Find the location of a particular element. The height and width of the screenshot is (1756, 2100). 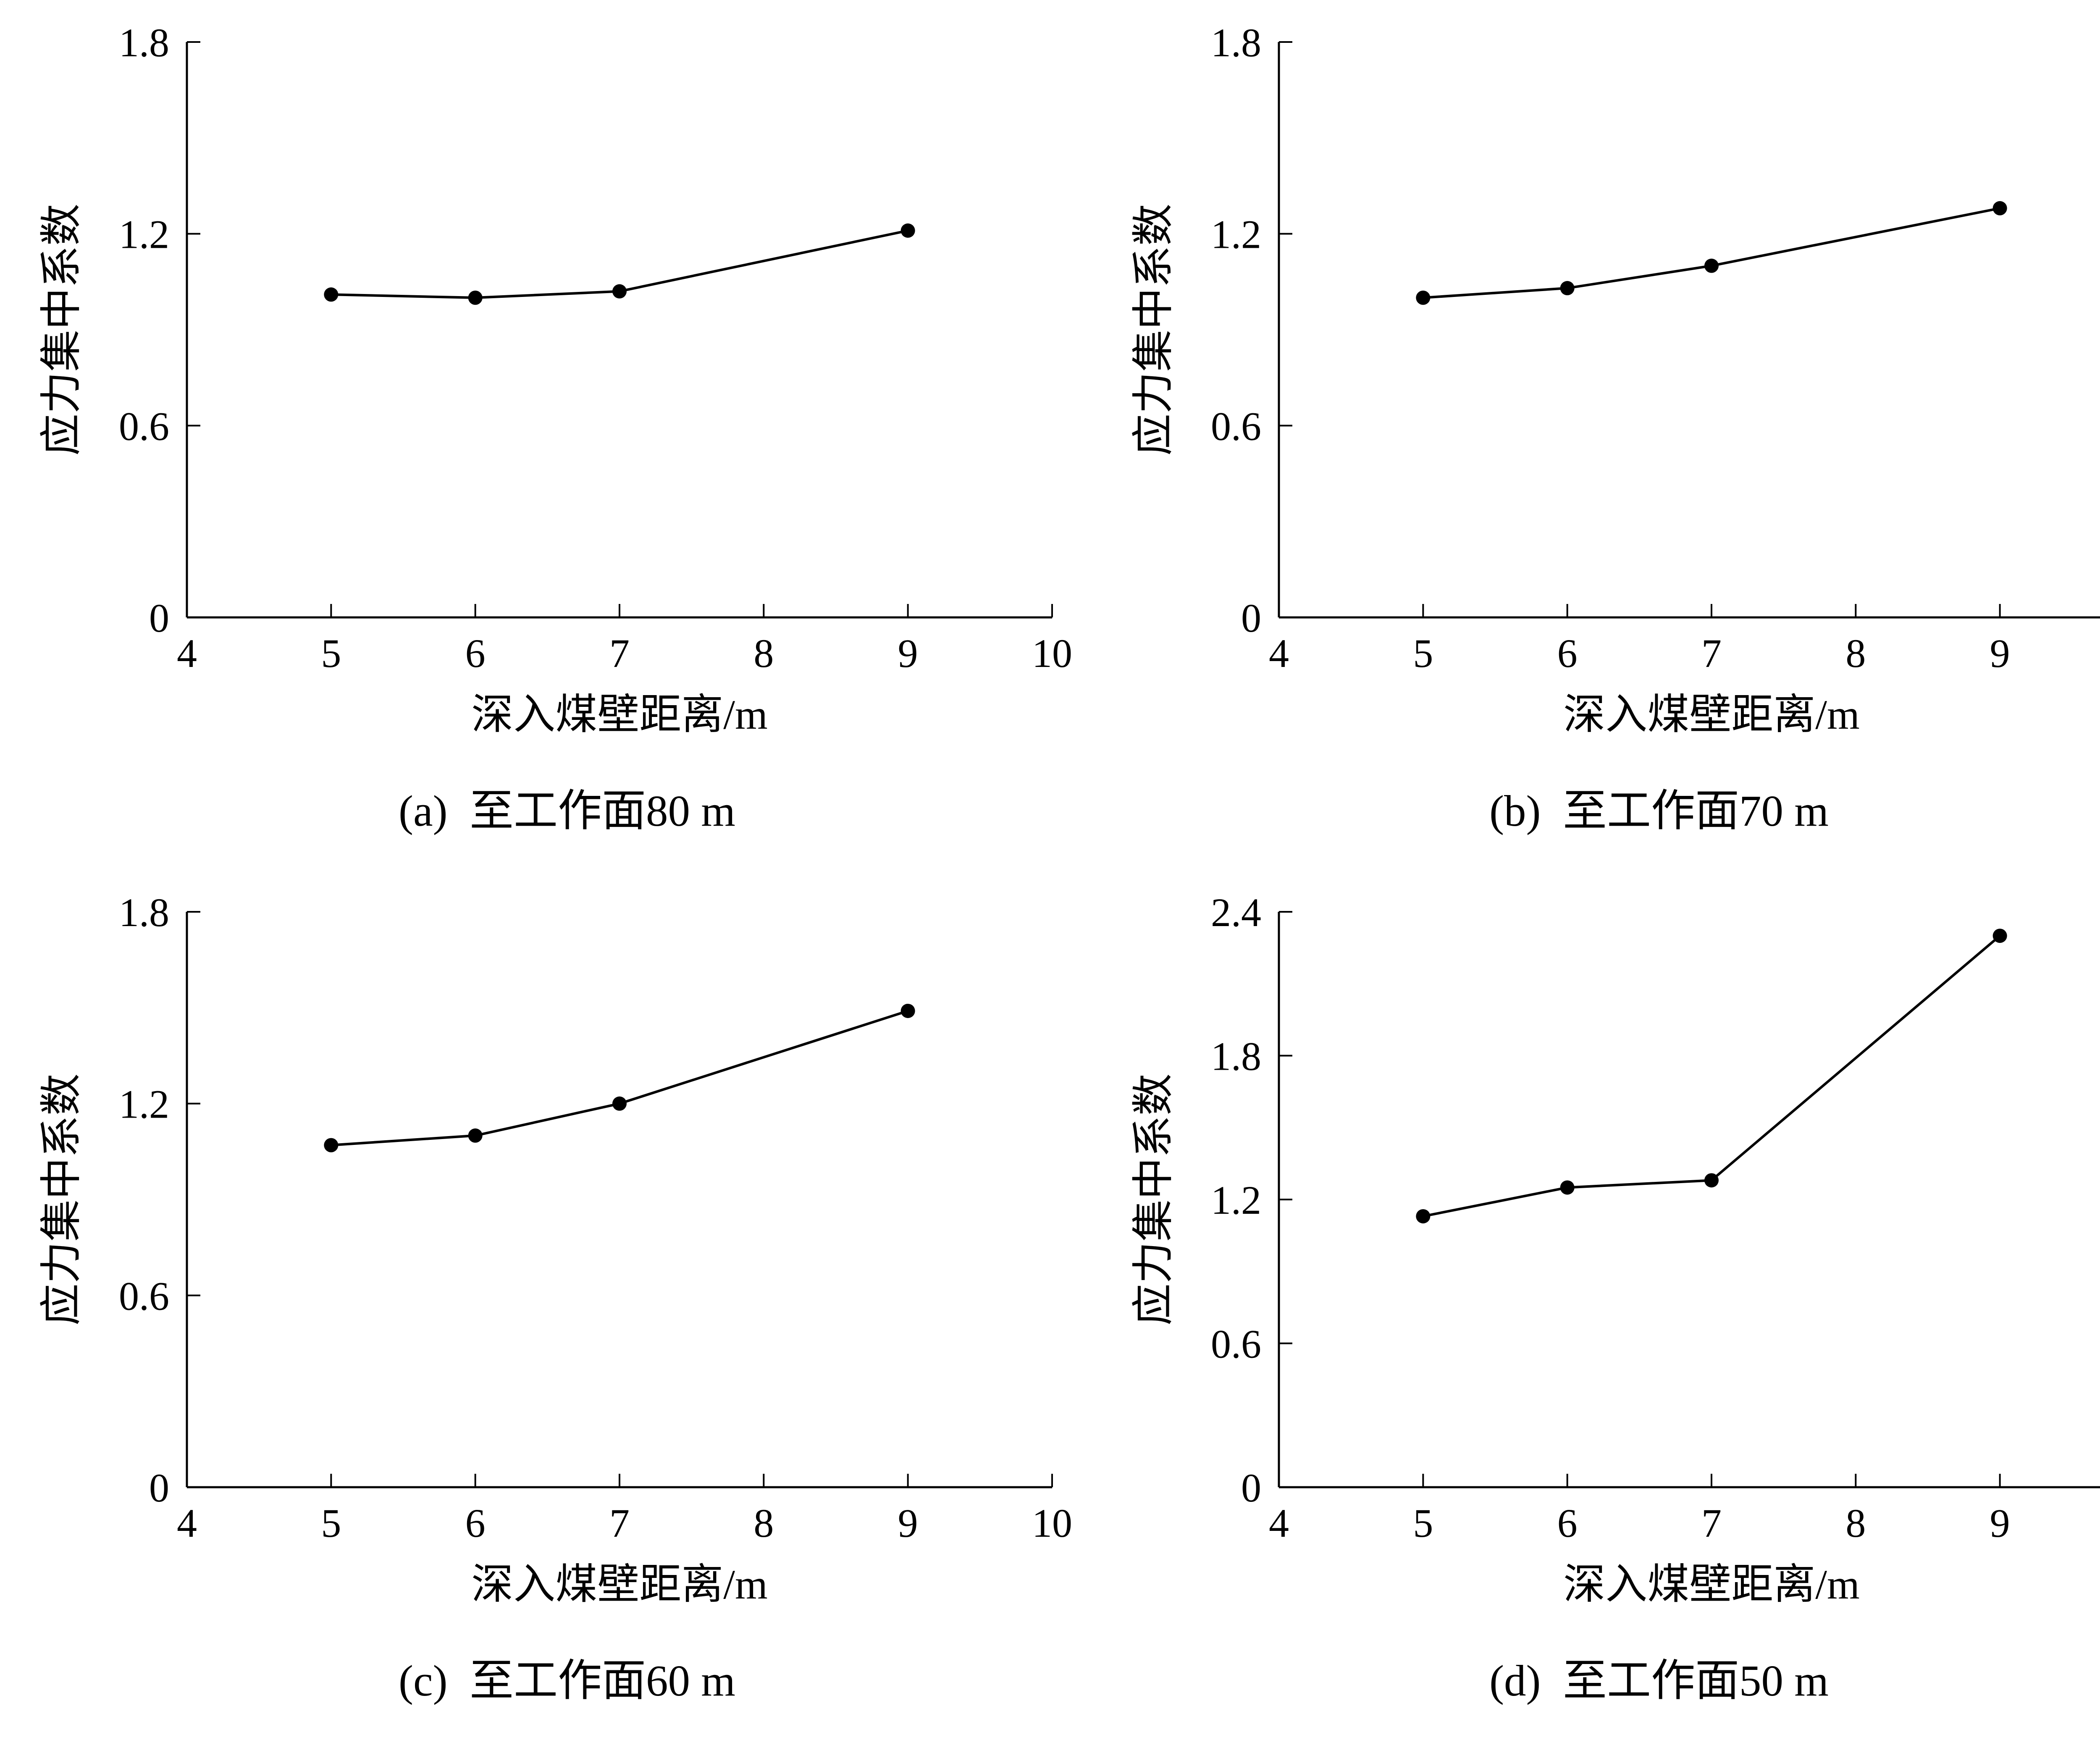

y-tick-label: 2.4 is located at coordinates (1236, 913).